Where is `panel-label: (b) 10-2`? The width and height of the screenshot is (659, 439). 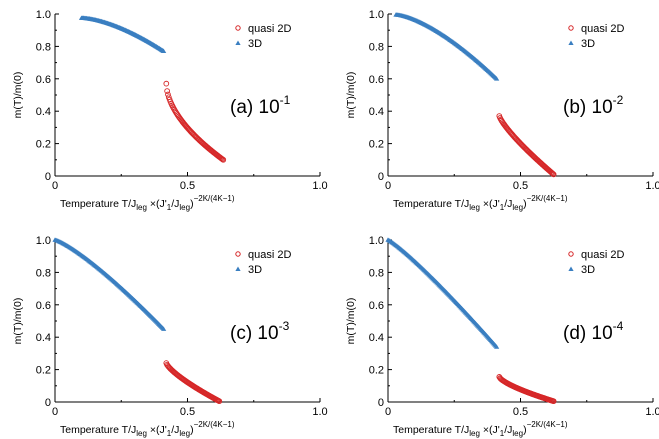 panel-label: (b) 10-2 is located at coordinates (593, 105).